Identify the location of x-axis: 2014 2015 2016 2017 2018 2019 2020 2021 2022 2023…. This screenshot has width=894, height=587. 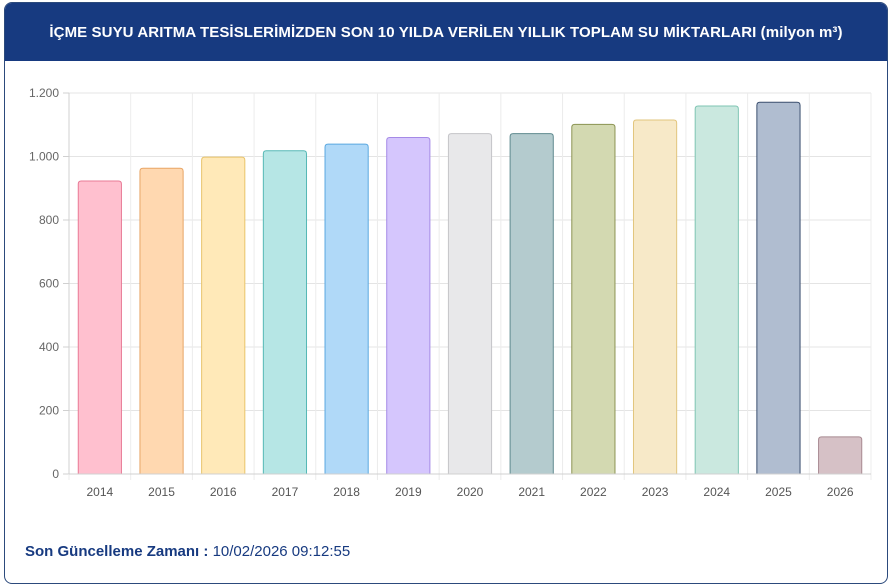
(470, 486).